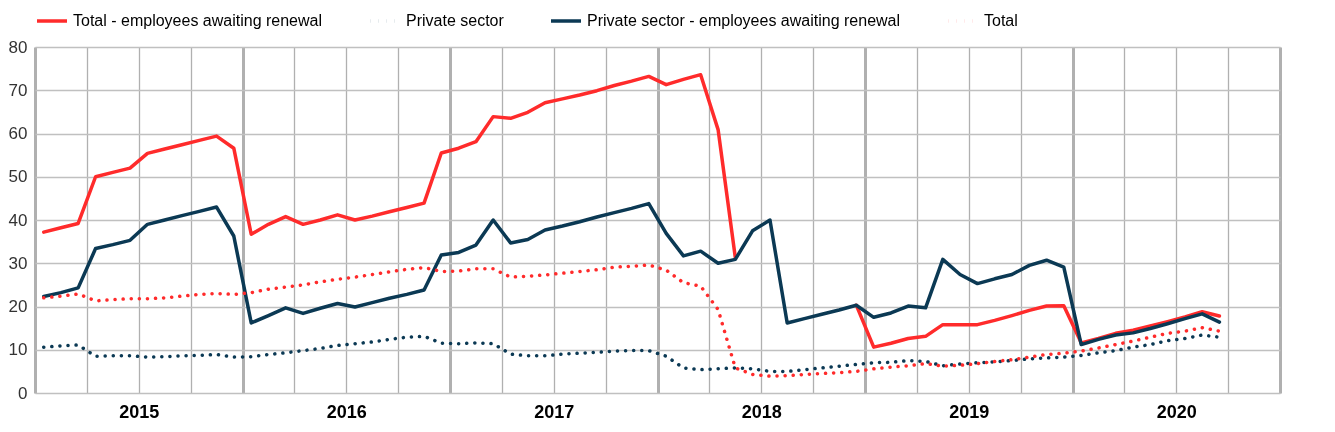  Describe the element at coordinates (346, 411) in the screenshot. I see `x-tick-label: 2016` at that location.